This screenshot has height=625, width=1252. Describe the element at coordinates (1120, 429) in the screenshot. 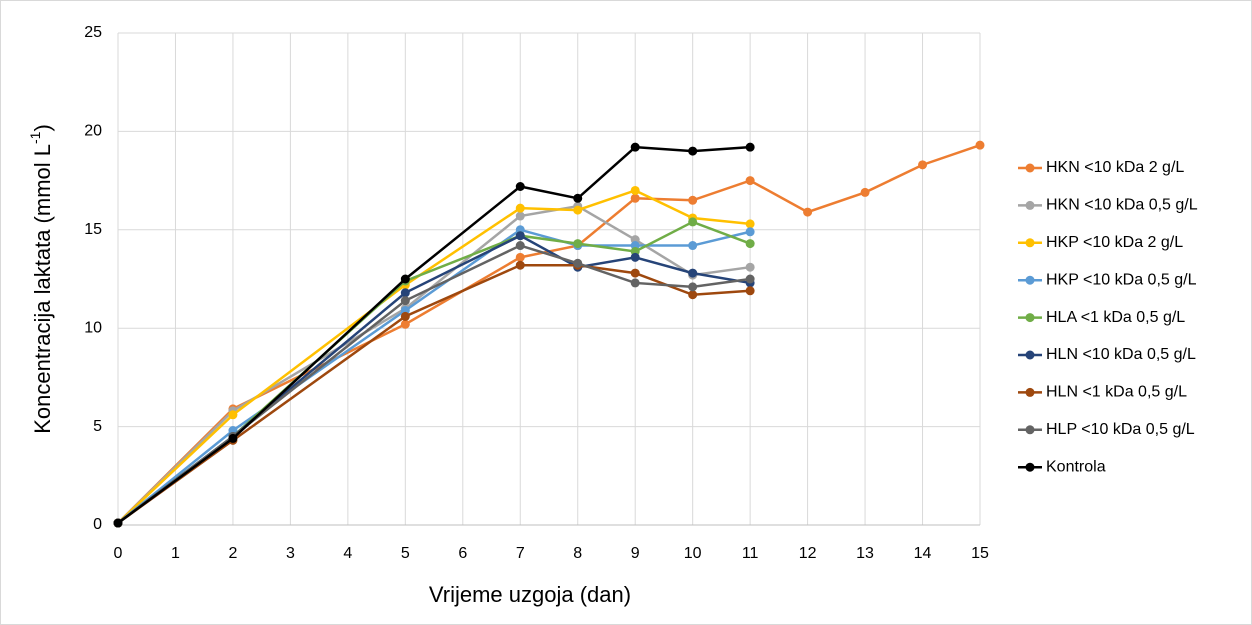

I see `legend-label: HLP <10 kDa 0,5 g/L` at that location.